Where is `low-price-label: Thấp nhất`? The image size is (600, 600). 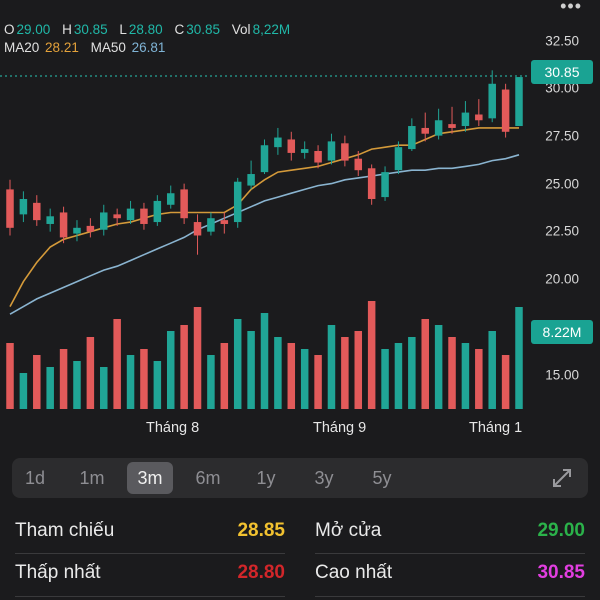 low-price-label: Thấp nhất is located at coordinates (58, 572).